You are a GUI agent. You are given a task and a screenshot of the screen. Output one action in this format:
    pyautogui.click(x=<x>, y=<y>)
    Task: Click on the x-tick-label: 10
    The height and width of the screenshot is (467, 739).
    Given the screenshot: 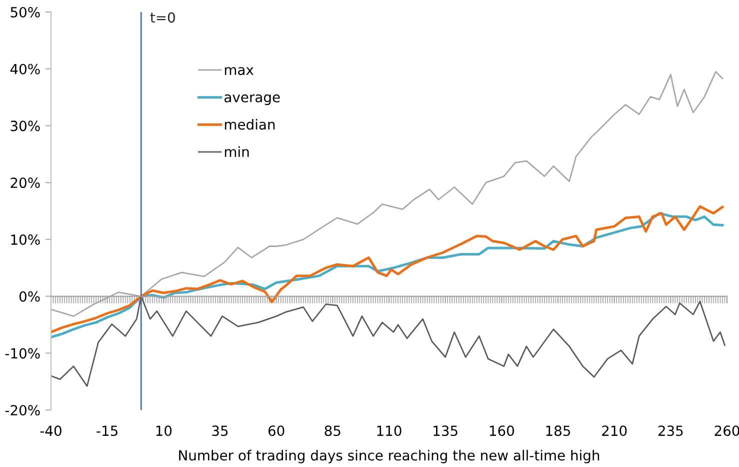 What is the action you would take?
    pyautogui.click(x=164, y=431)
    